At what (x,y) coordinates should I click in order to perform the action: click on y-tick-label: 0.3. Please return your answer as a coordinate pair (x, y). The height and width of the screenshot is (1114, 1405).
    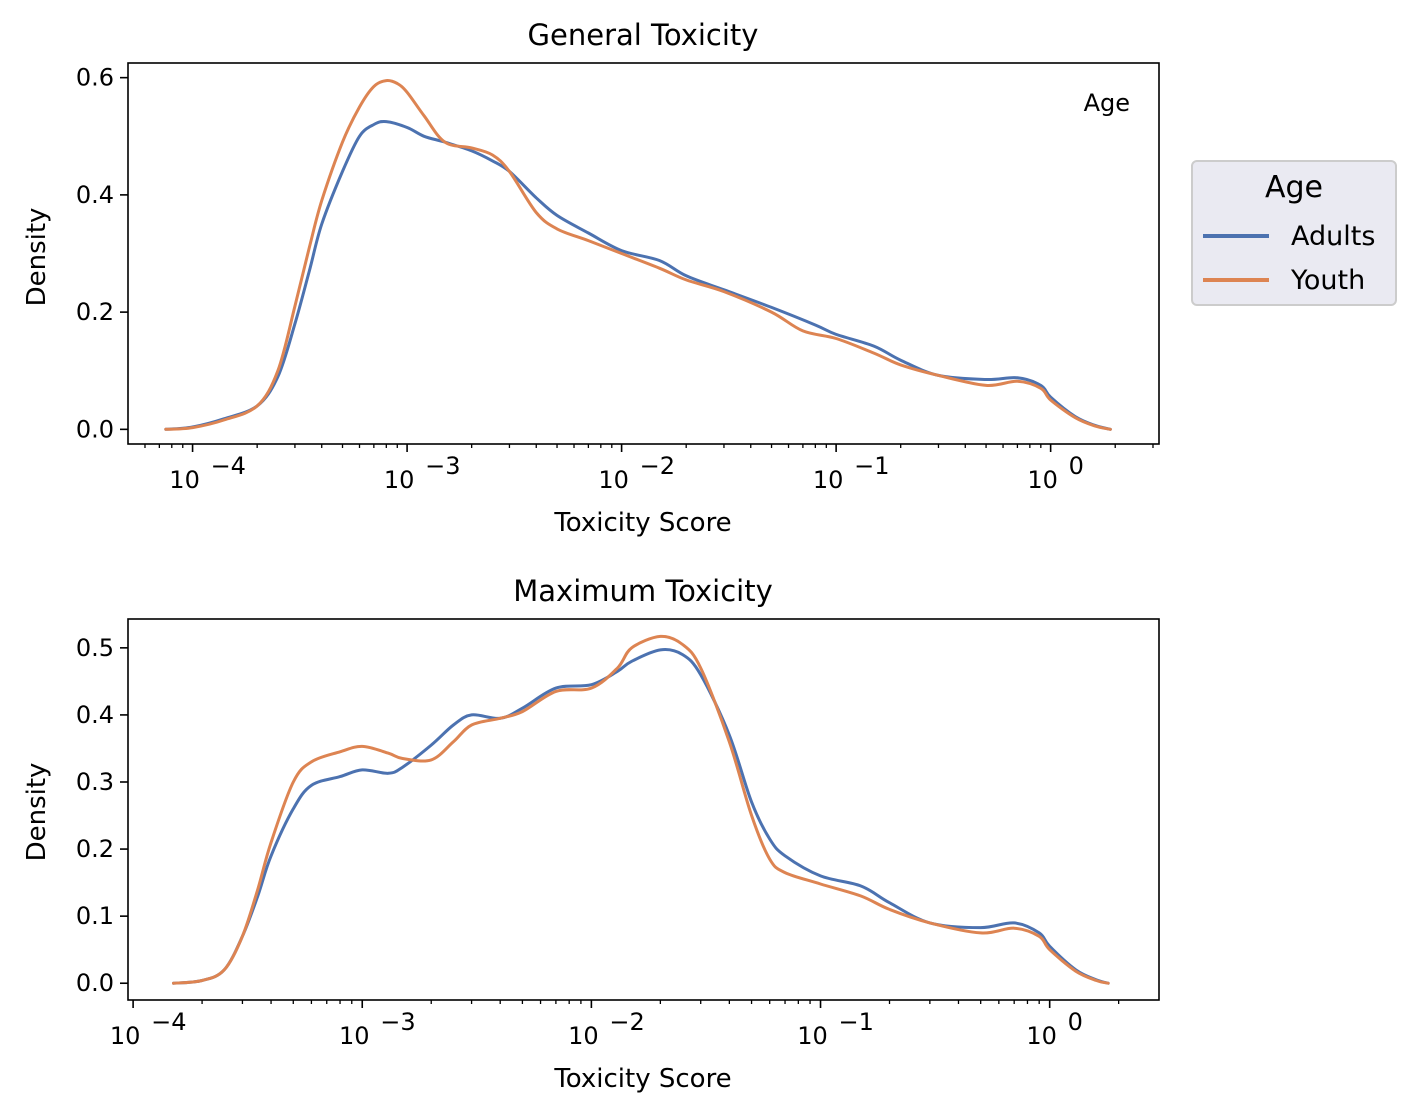
    Looking at the image, I should click on (95, 782).